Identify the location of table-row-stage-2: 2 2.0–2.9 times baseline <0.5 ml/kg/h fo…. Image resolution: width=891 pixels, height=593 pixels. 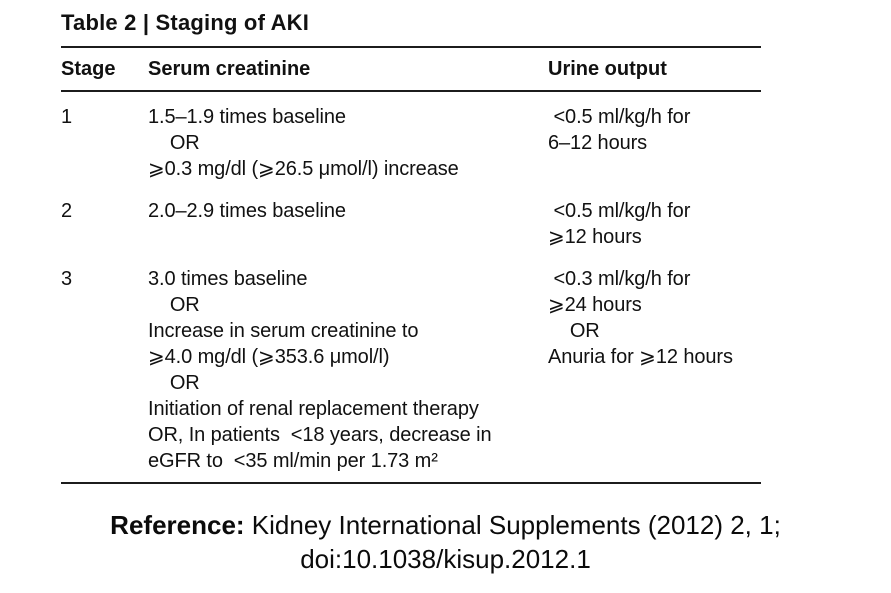
(411, 224).